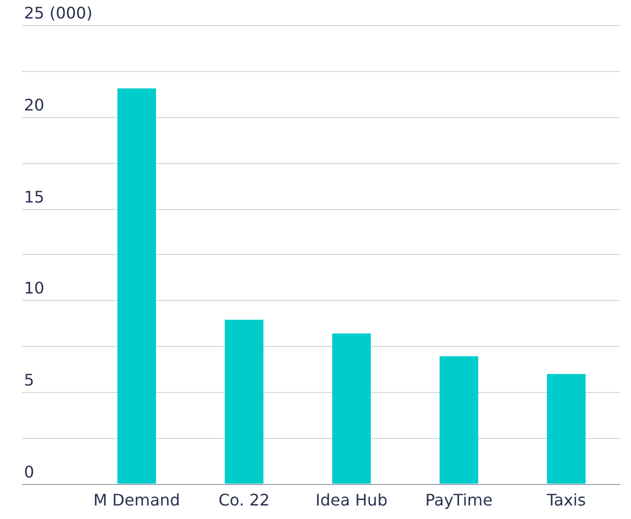 Image resolution: width=631 pixels, height=519 pixels. I want to click on x-tick-label: Idea Hub, so click(352, 500).